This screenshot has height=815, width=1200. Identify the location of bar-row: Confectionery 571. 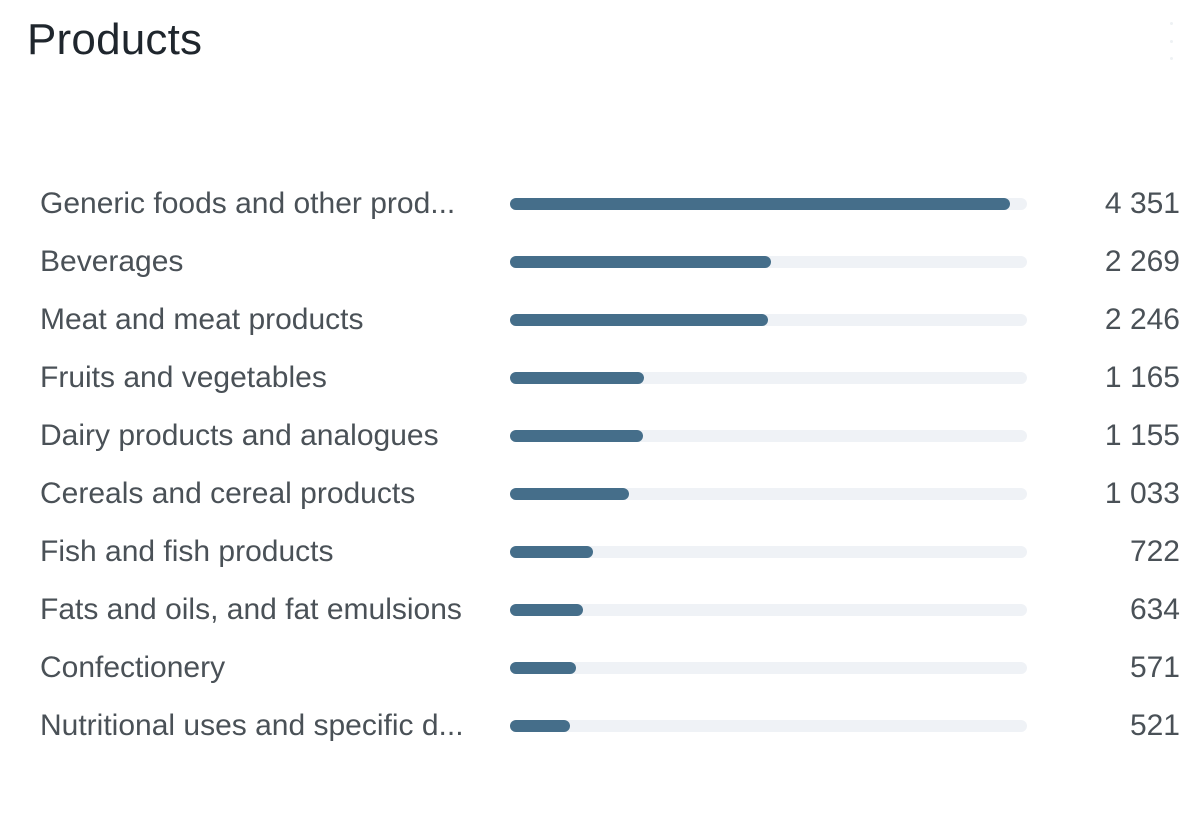
(600, 668).